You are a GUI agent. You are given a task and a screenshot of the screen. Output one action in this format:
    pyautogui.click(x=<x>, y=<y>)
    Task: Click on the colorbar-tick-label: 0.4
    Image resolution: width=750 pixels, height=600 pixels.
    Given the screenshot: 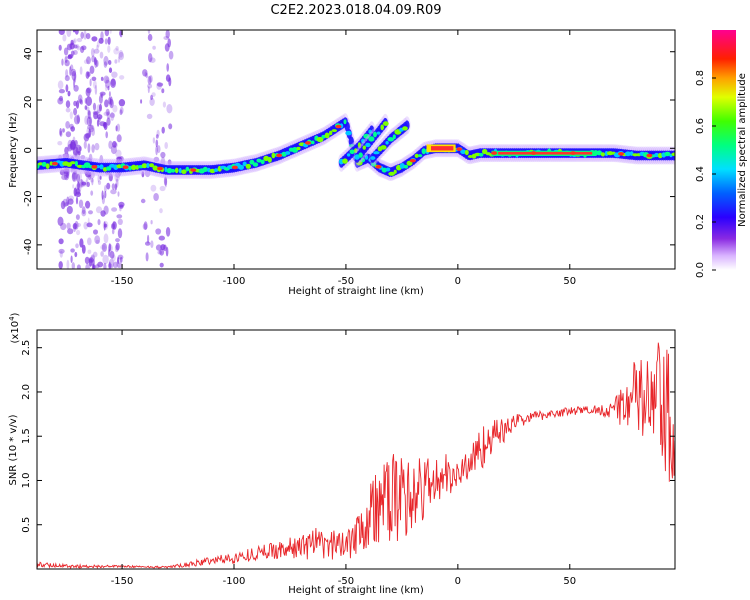 What is the action you would take?
    pyautogui.click(x=700, y=174)
    